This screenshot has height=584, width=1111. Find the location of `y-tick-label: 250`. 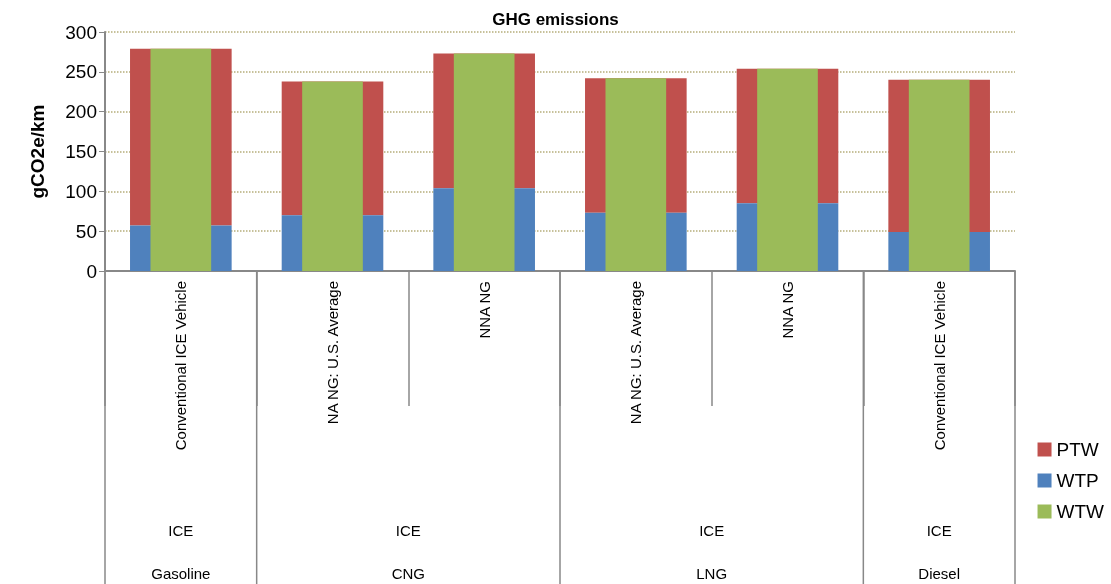

y-tick-label: 250 is located at coordinates (81, 72).